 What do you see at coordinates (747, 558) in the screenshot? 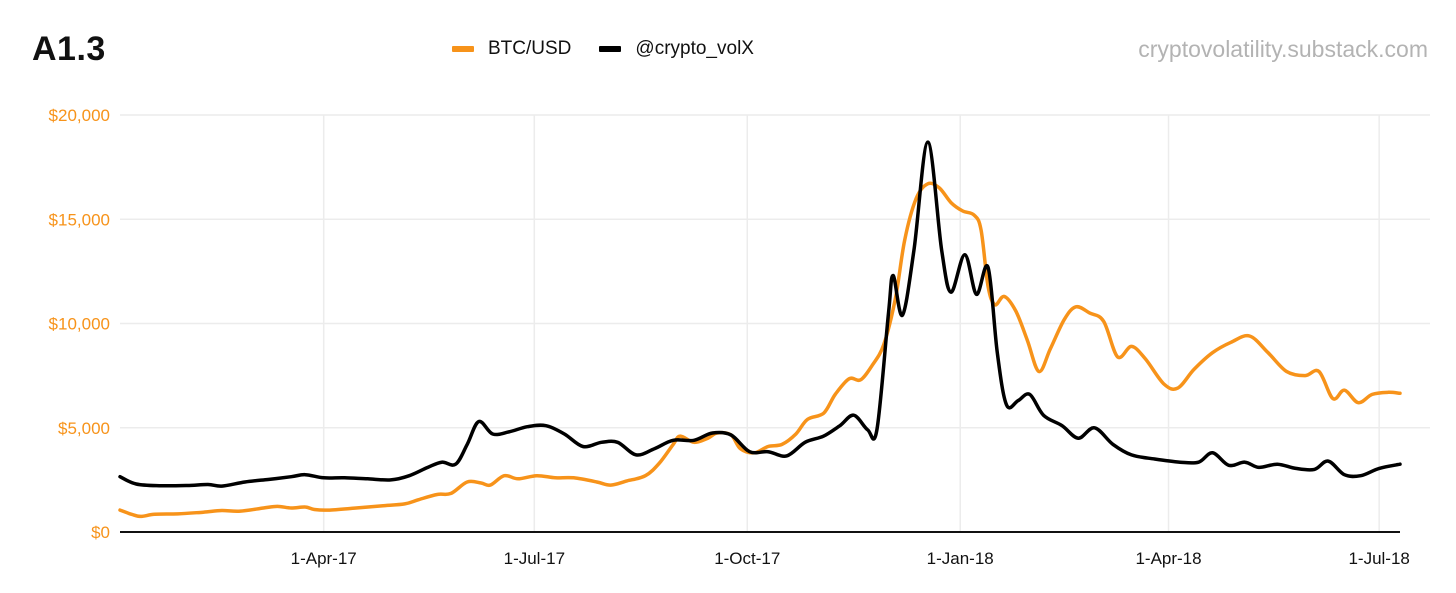
I see `x-tick-label: 1-Oct-17` at bounding box center [747, 558].